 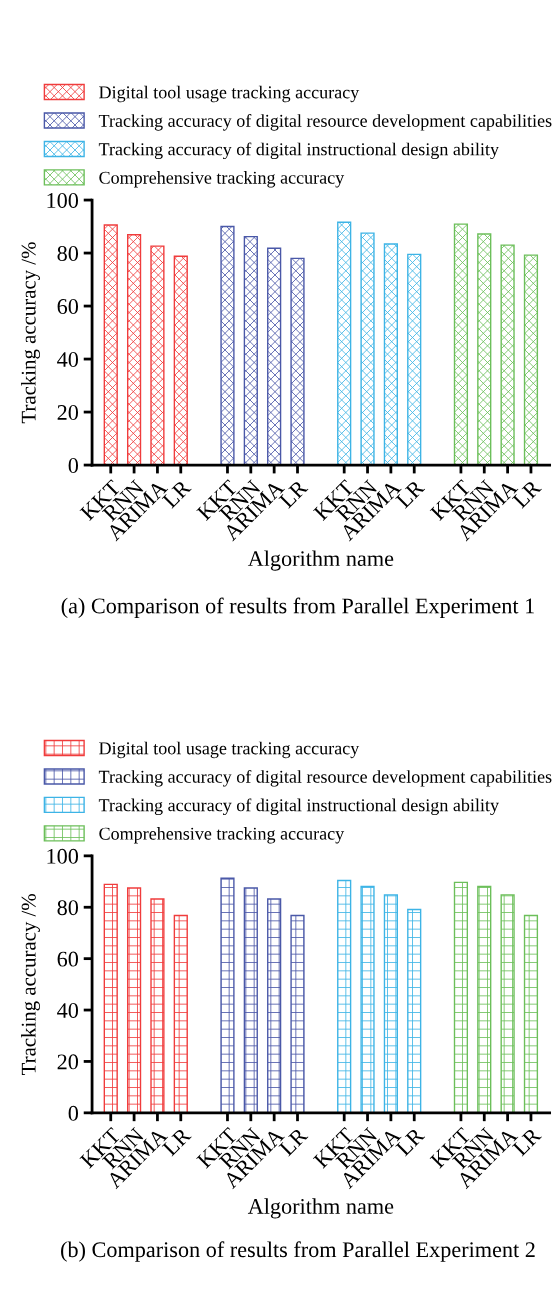 What do you see at coordinates (298, 1251) in the screenshot?
I see `text: (b) Comparison of results from Parallel Experiment 2` at bounding box center [298, 1251].